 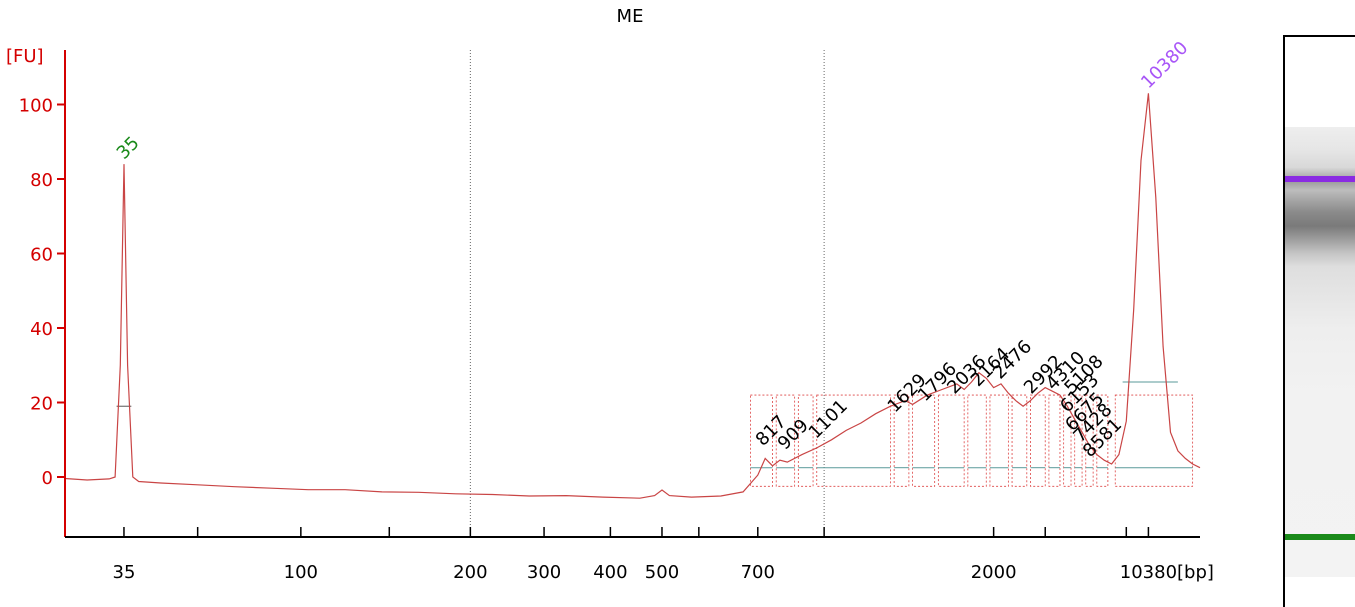 What do you see at coordinates (1195, 572) in the screenshot?
I see `x-axis-label: [bp]` at bounding box center [1195, 572].